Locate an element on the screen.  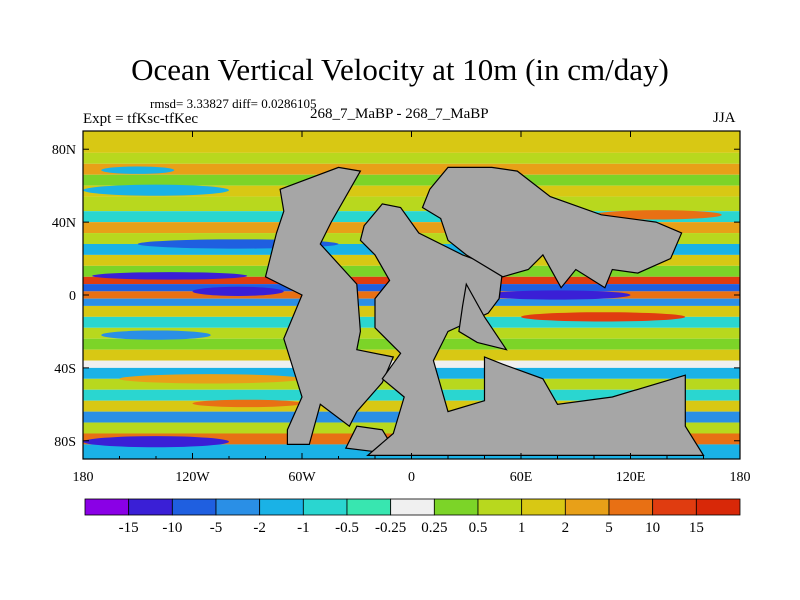
colorbar-label: 5 is located at coordinates (609, 528).